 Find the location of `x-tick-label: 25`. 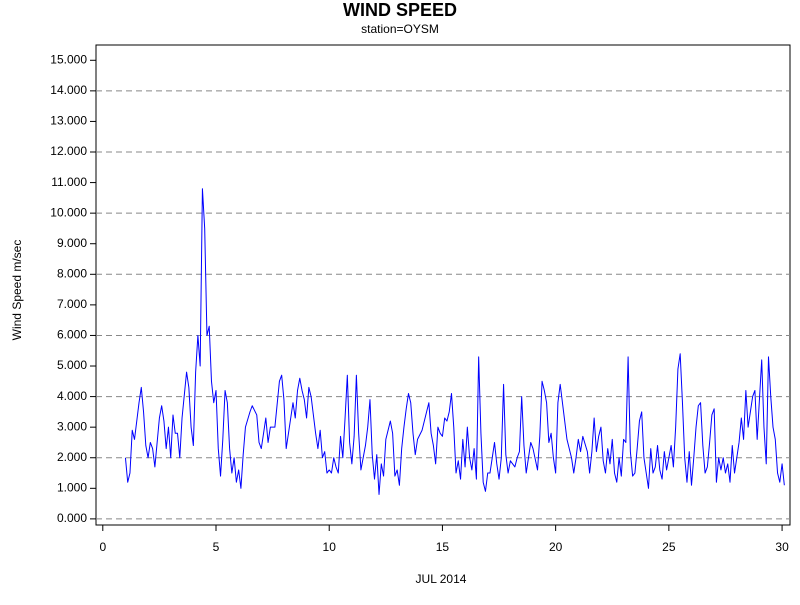

x-tick-label: 25 is located at coordinates (669, 547).